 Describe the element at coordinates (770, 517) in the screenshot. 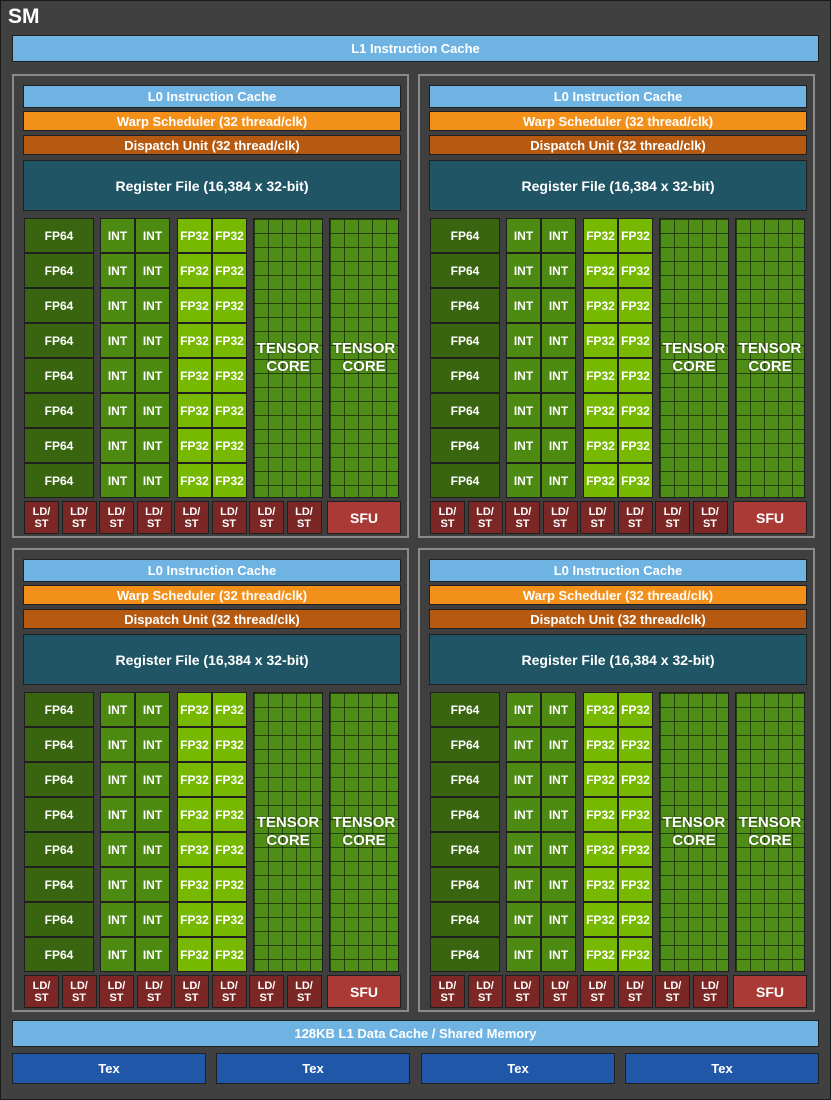

I see `sfu-unit: SFU` at that location.